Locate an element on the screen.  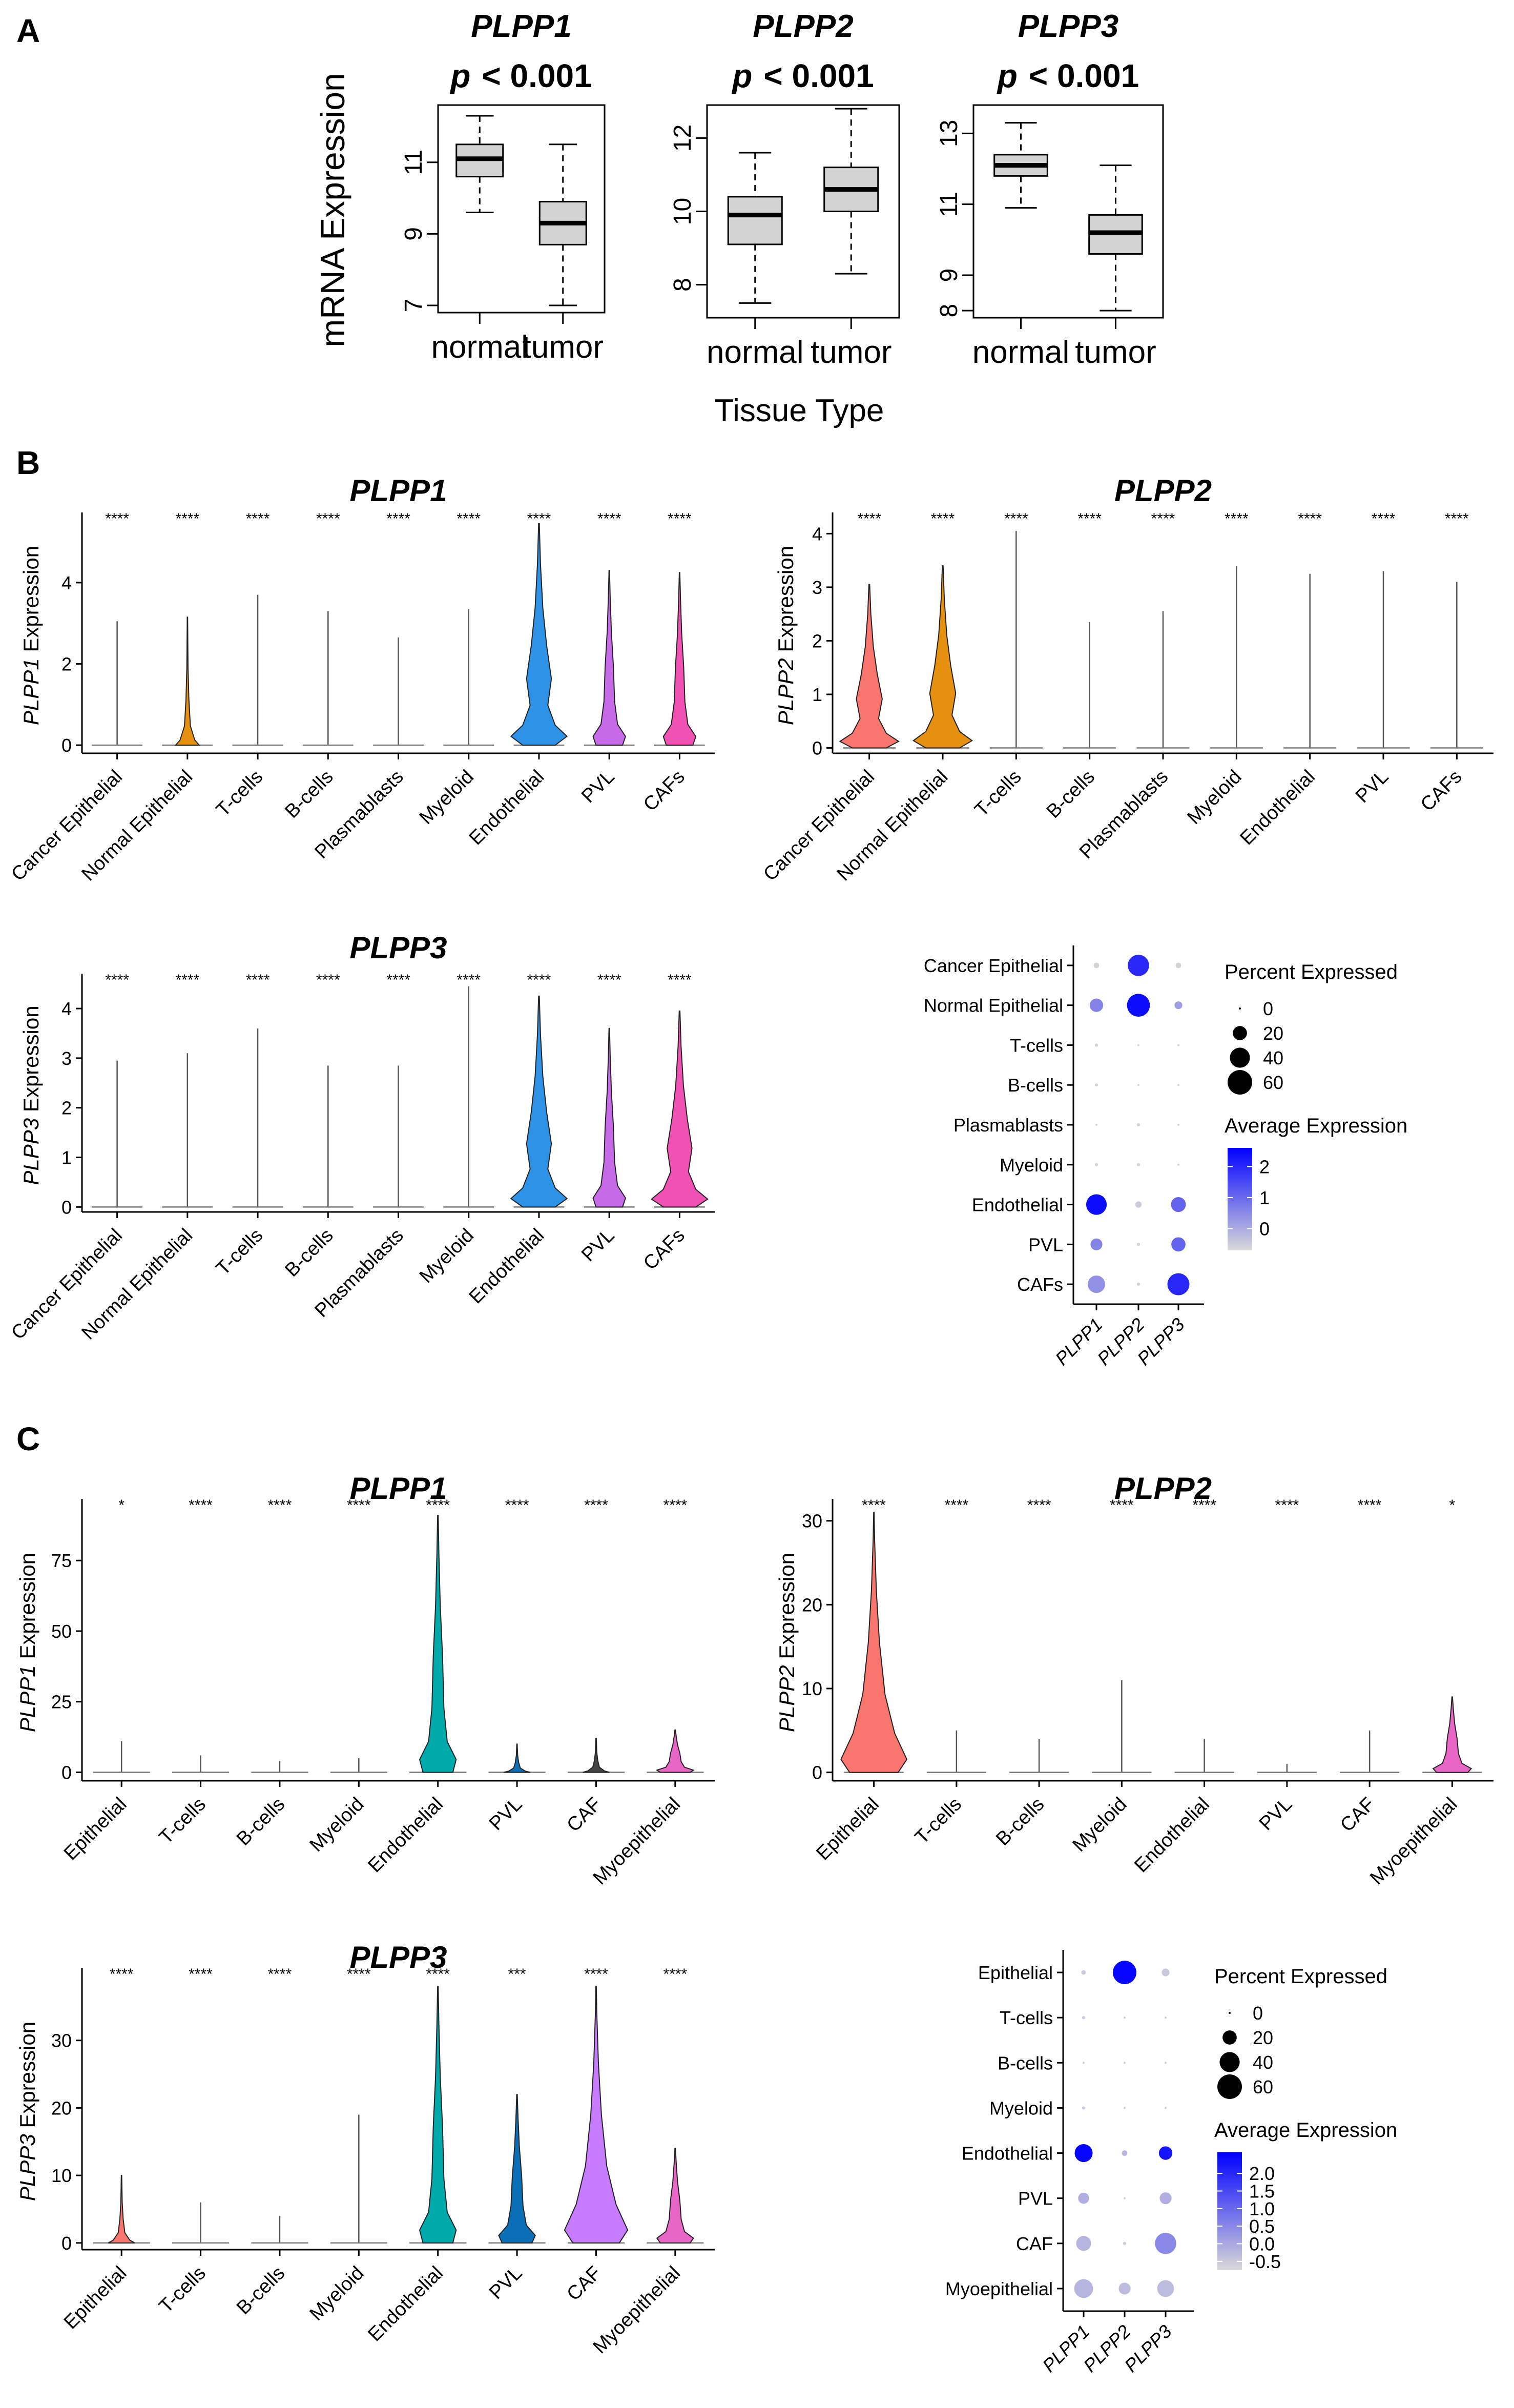
boxplot-pvalue: p < 0.001 is located at coordinates (521, 75).